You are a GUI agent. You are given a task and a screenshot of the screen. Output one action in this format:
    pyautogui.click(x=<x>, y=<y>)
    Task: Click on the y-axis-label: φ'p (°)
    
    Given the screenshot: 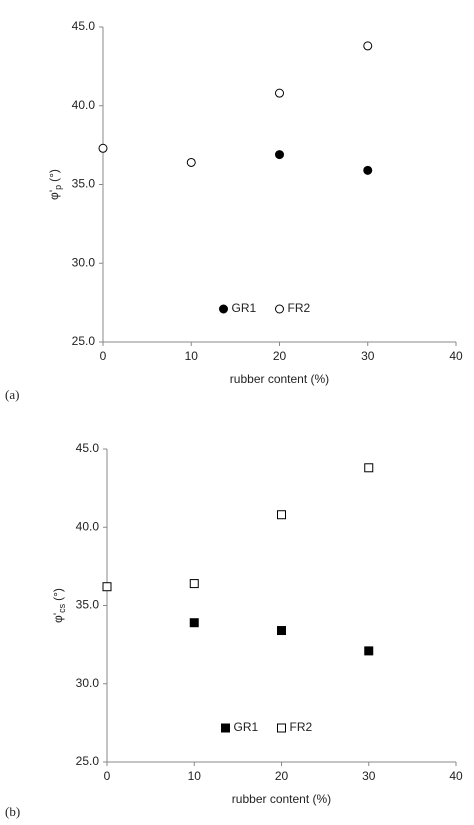 What is the action you would take?
    pyautogui.click(x=55, y=184)
    